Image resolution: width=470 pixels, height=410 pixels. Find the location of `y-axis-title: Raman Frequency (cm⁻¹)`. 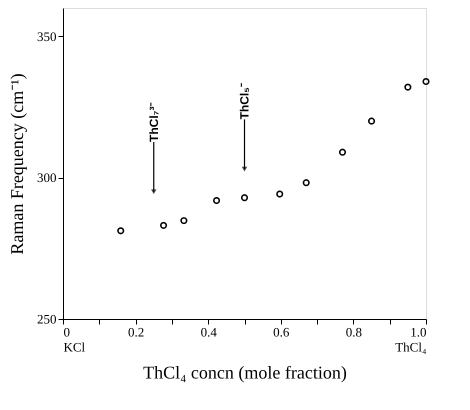

y-axis-title: Raman Frequency (cm⁻¹) is located at coordinates (17, 164).